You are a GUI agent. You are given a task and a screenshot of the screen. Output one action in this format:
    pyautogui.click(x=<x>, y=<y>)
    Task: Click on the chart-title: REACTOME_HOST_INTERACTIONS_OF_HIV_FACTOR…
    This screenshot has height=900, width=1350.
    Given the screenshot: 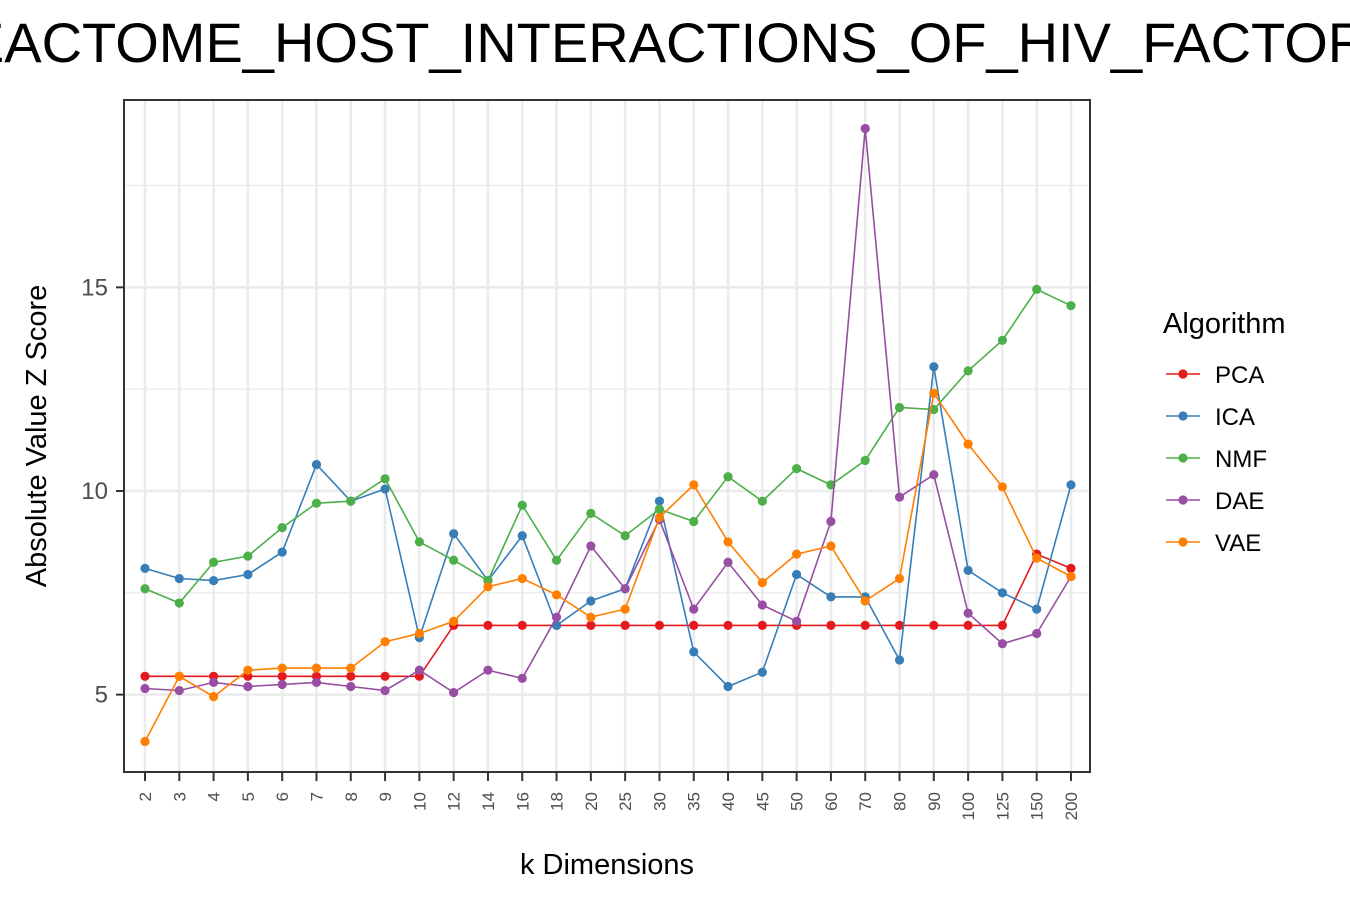 What is the action you would take?
    pyautogui.click(x=675, y=42)
    